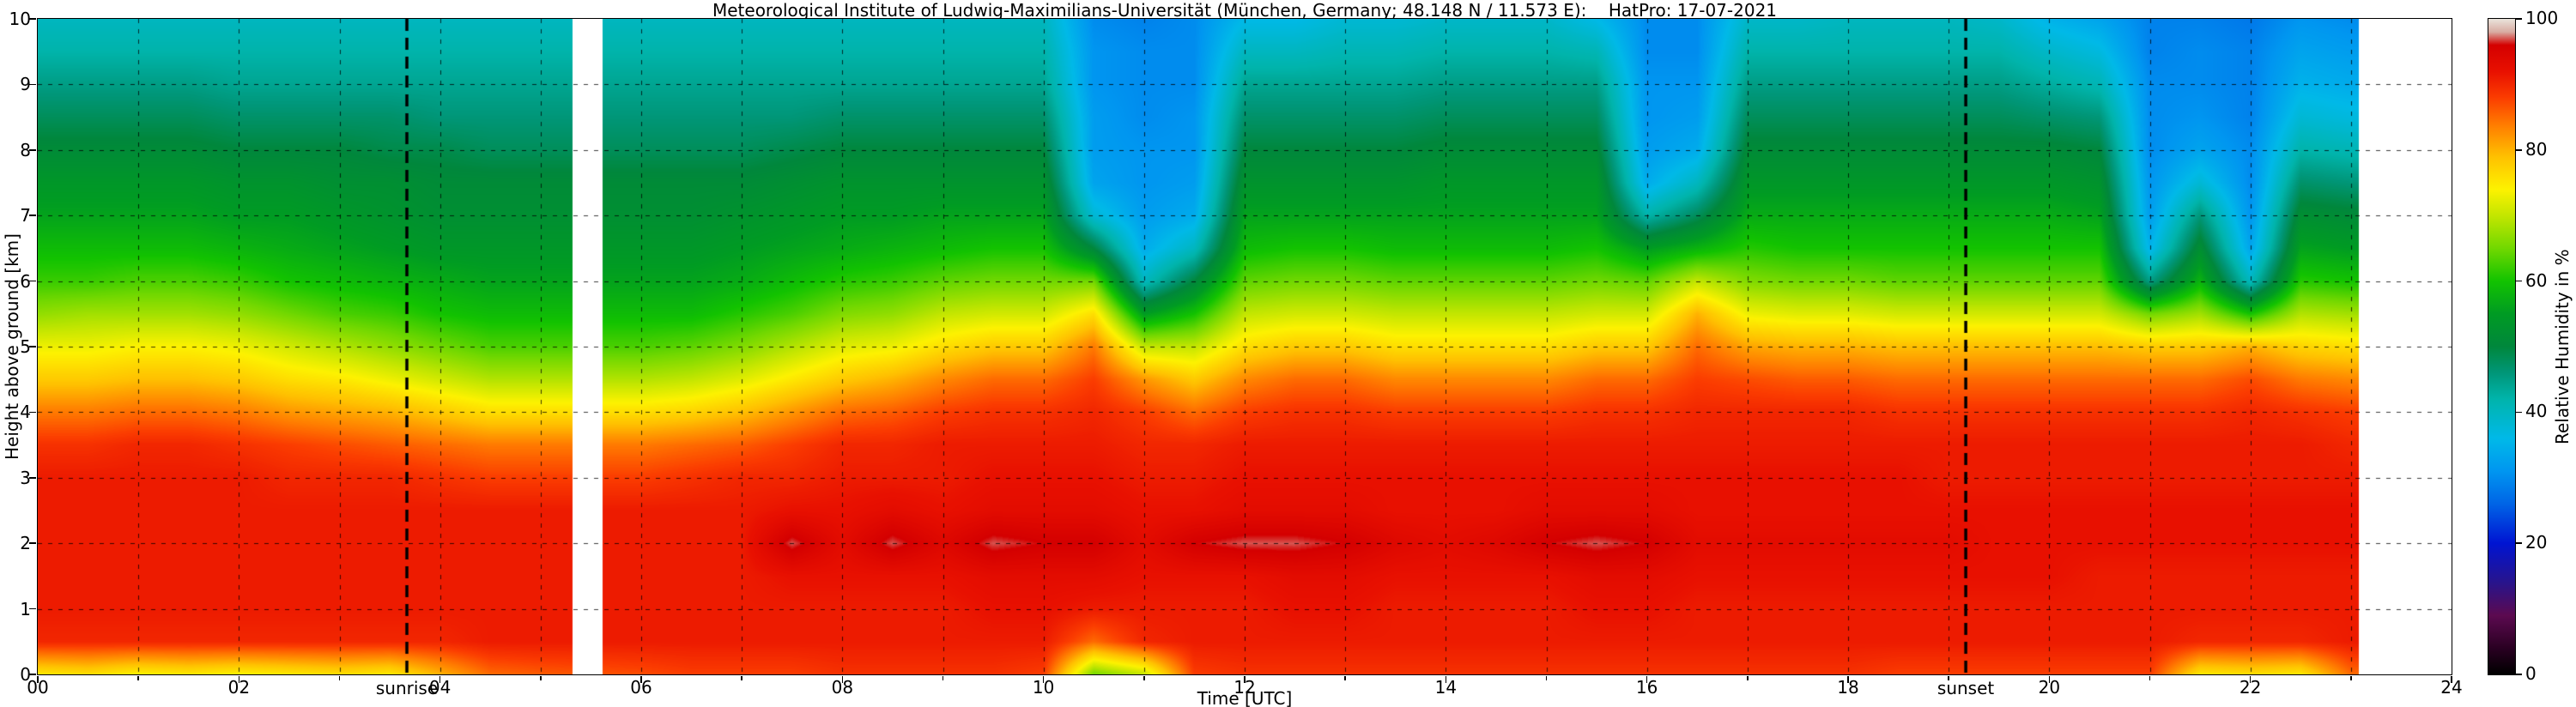 This screenshot has width=2576, height=707. I want to click on colorbar-tick-label: 0, so click(2531, 674).